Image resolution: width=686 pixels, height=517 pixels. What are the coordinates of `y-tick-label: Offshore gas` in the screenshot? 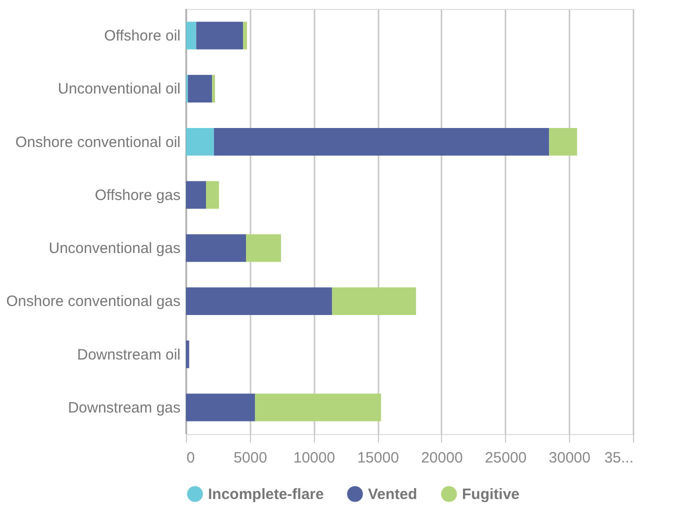 It's located at (137, 195).